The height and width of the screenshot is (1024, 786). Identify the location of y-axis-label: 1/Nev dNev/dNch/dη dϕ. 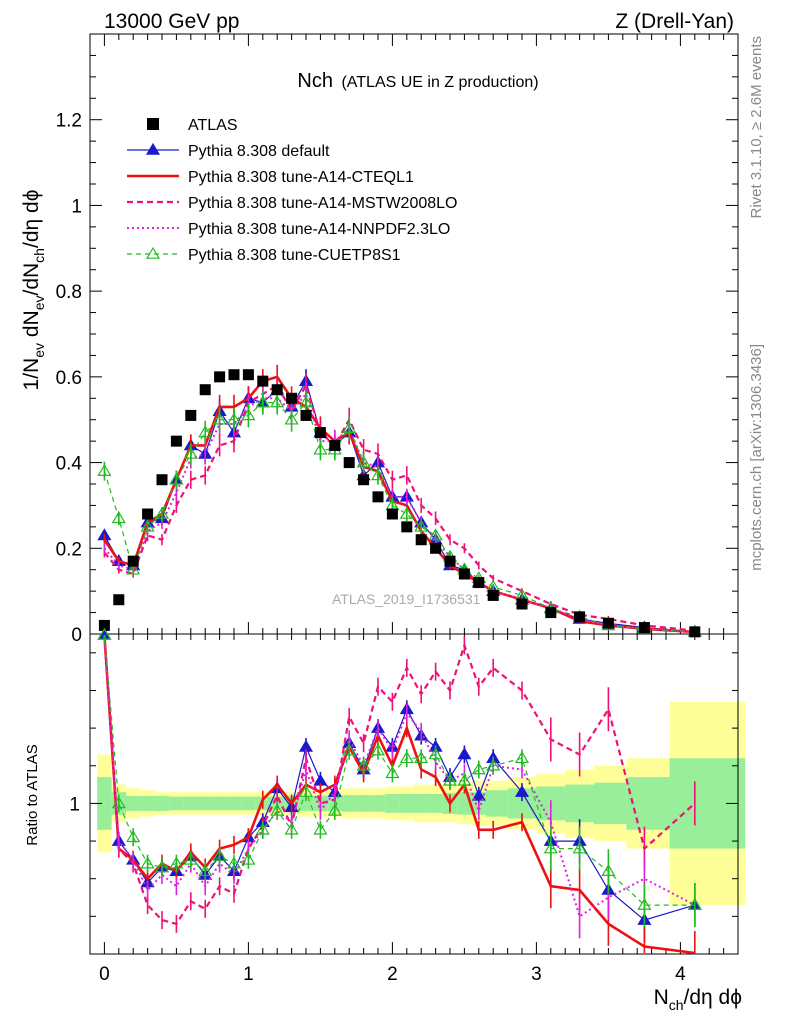
(33, 290).